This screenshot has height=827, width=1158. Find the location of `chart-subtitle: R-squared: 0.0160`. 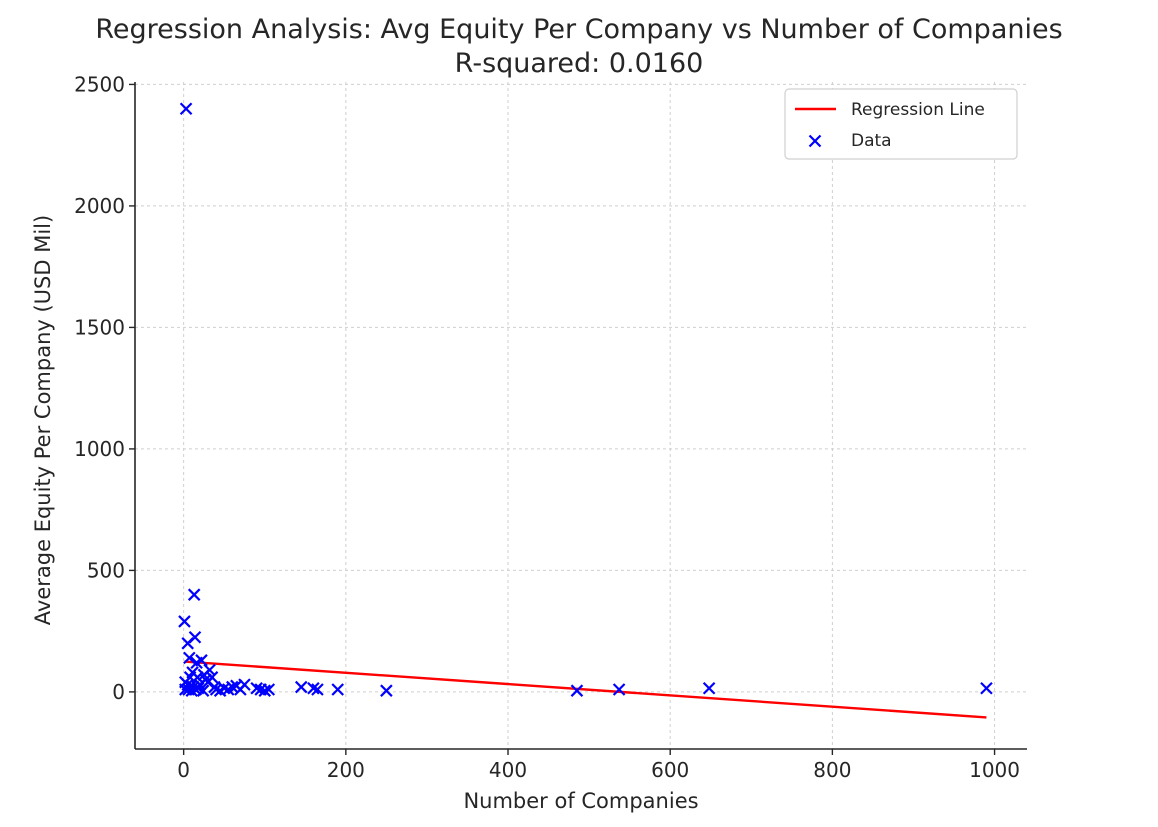

chart-subtitle: R-squared: 0.0160 is located at coordinates (579, 63).